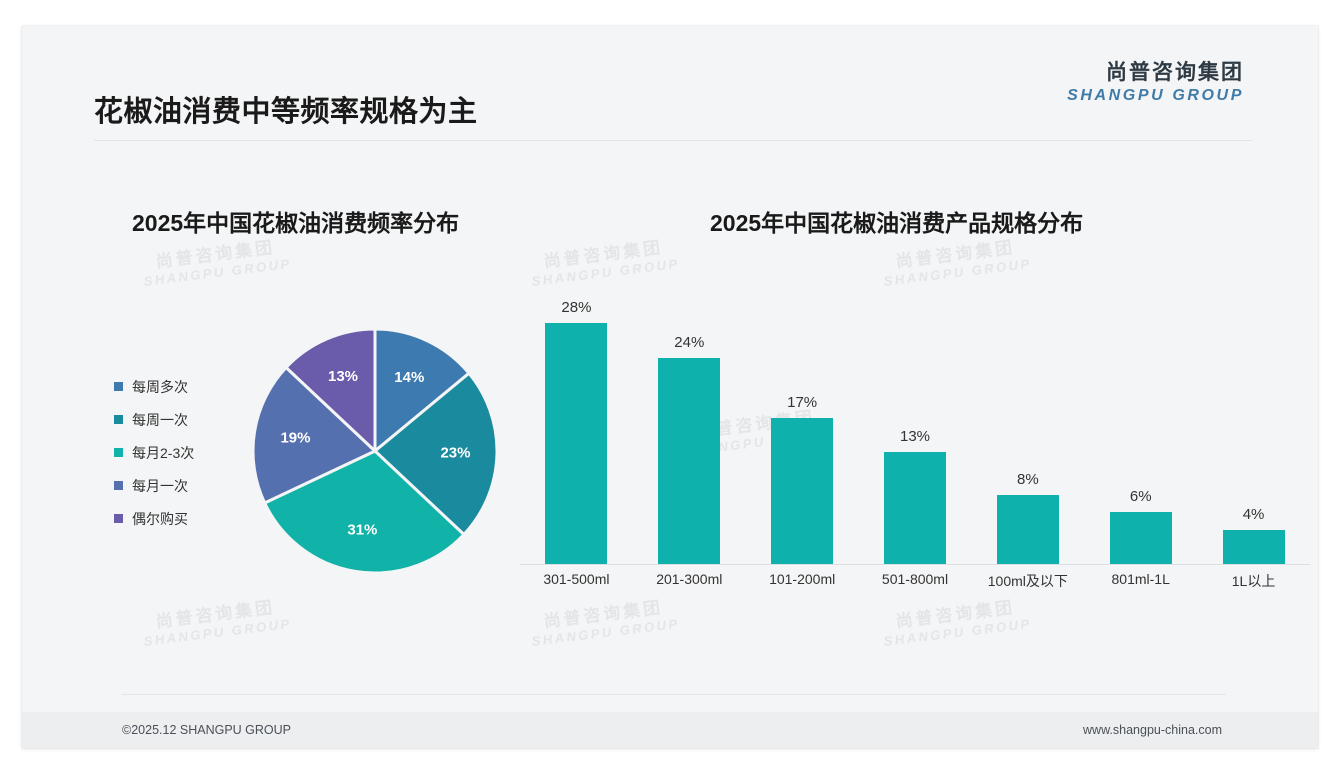 The height and width of the screenshot is (780, 1340). What do you see at coordinates (689, 342) in the screenshot?
I see `bar-value-label: 24%` at bounding box center [689, 342].